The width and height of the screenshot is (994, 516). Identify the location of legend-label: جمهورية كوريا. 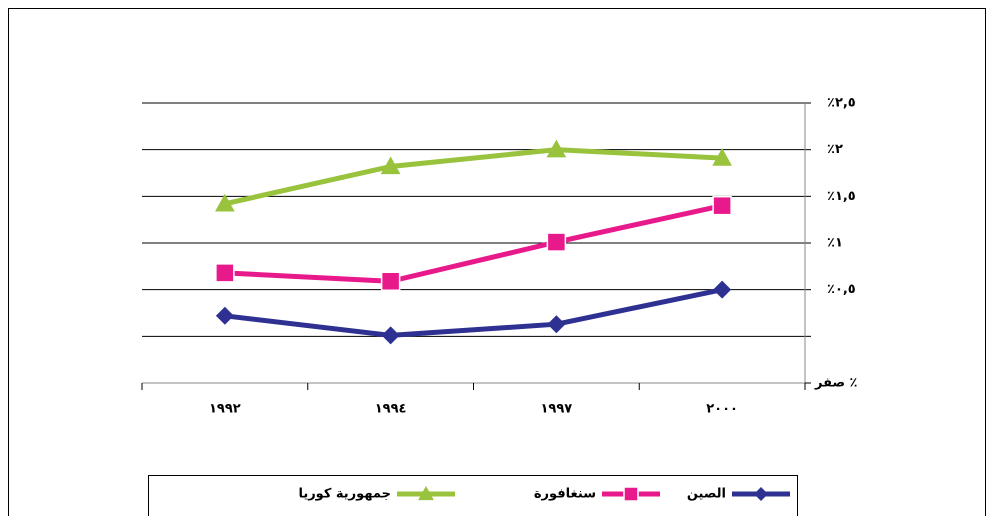
(344, 494).